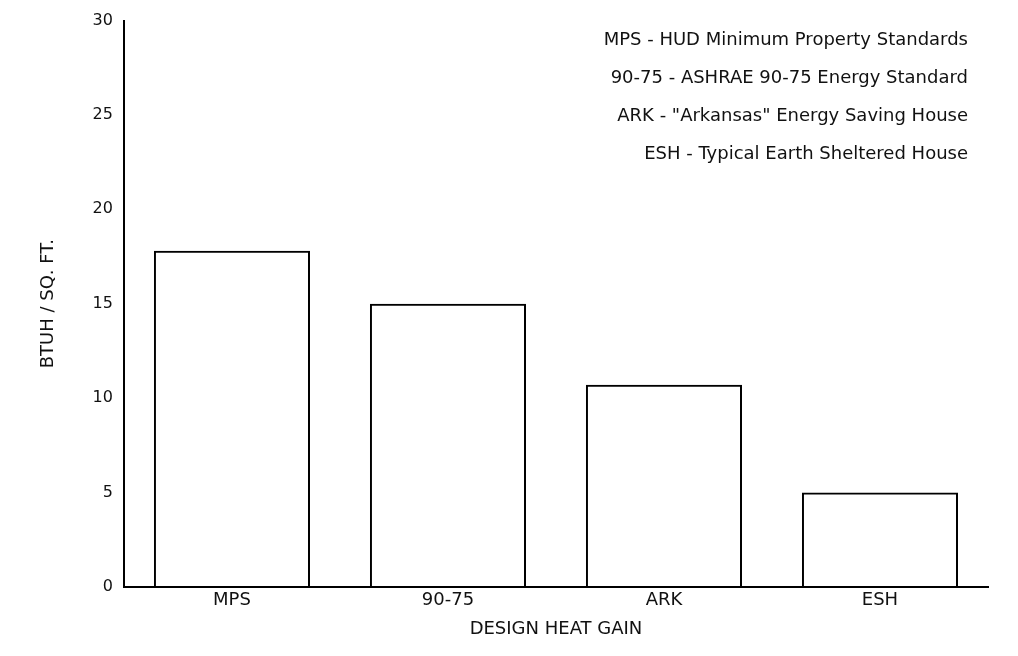 This screenshot has width=1018, height=656. Describe the element at coordinates (102, 302) in the screenshot. I see `y-tick-label: 15` at that location.